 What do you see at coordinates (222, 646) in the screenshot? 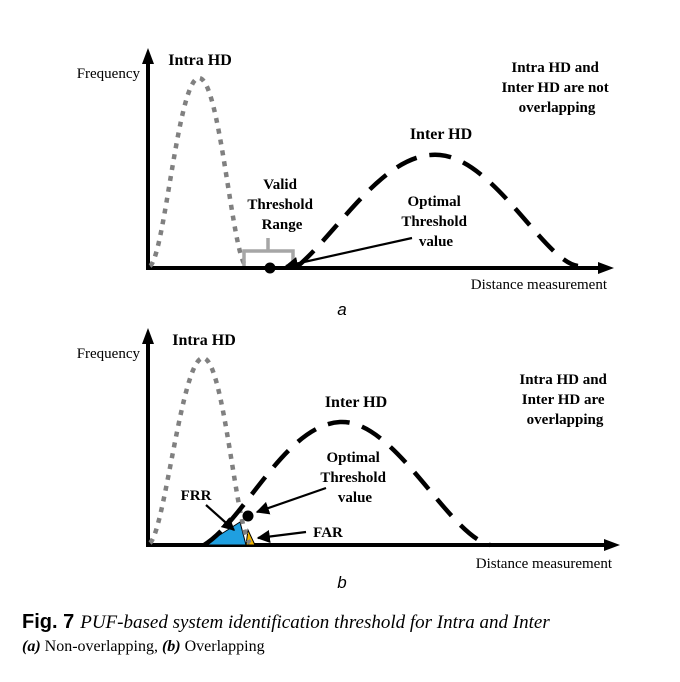
I see `caption-b-text: Overlapping` at bounding box center [222, 646].